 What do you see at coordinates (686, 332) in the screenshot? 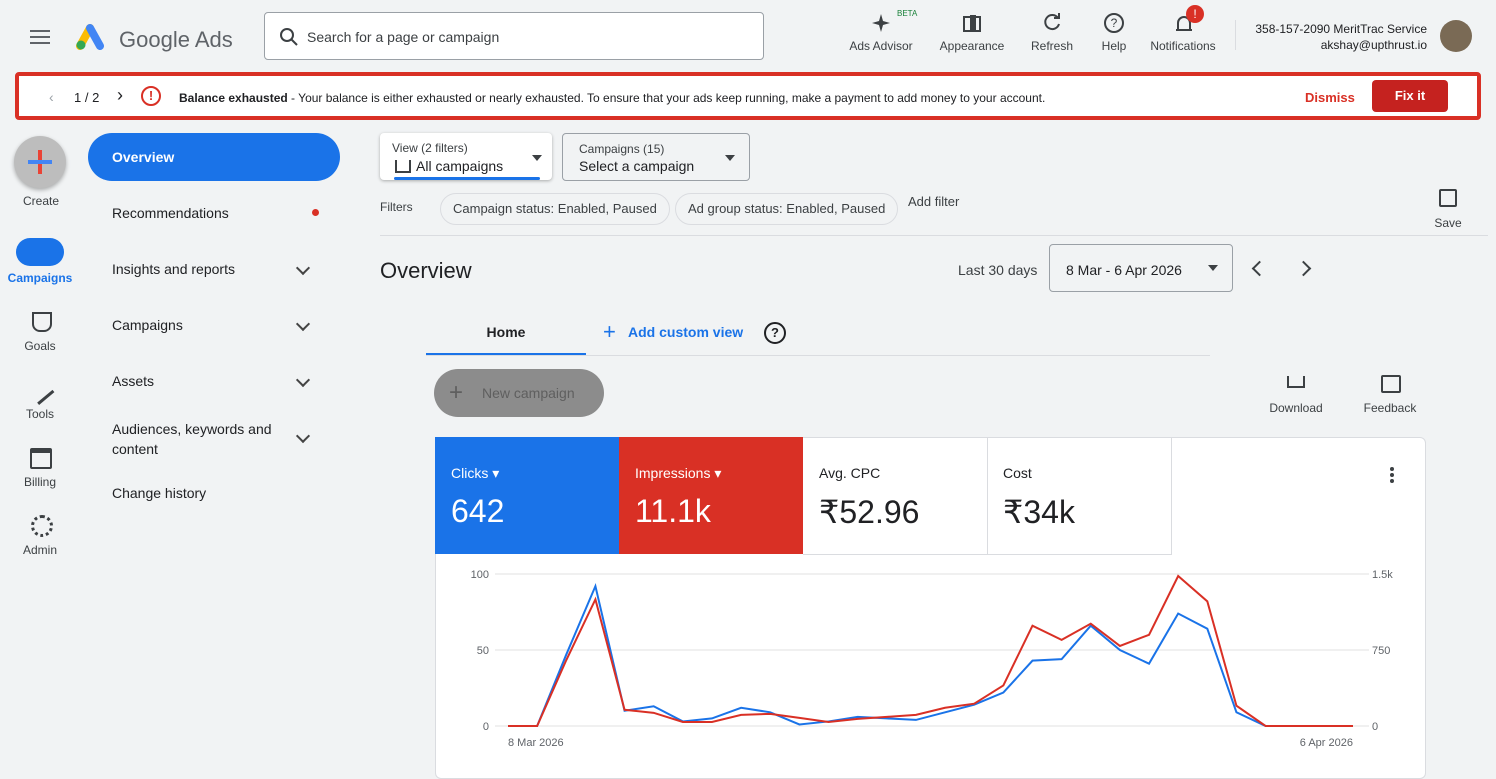
I see `tab: Add custom view` at bounding box center [686, 332].